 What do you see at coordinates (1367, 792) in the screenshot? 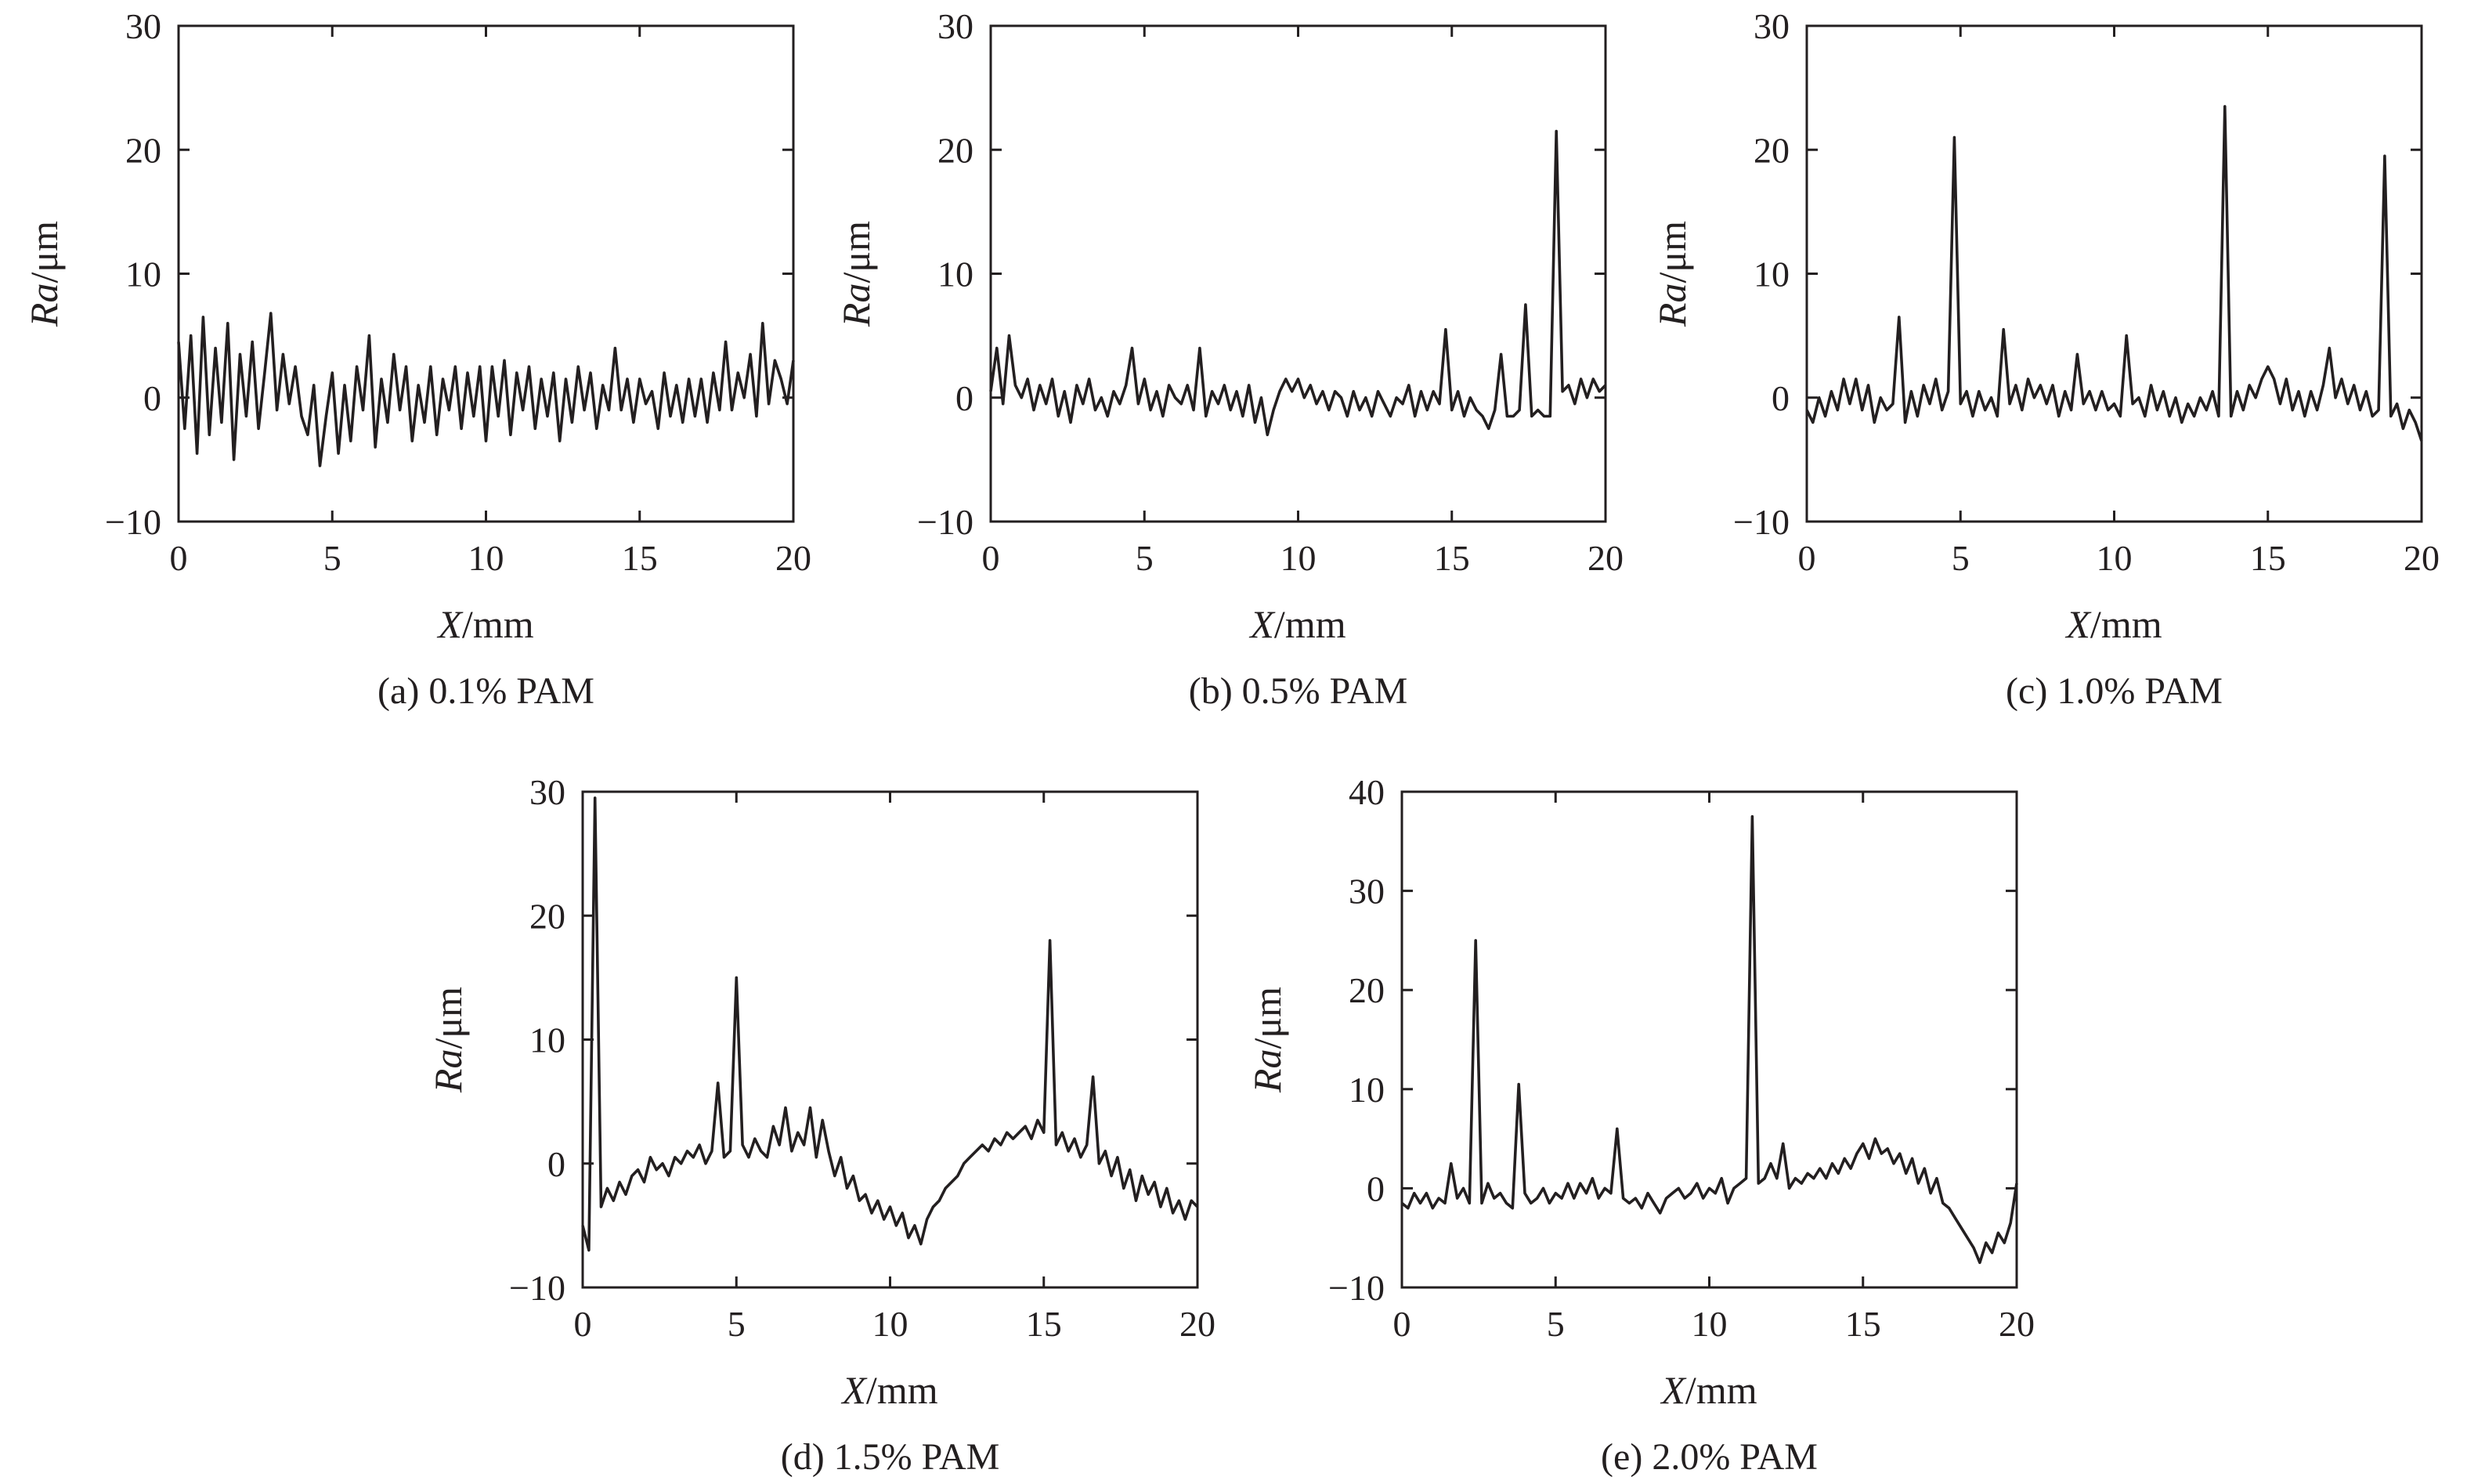
I see `y-tick-label: 40` at bounding box center [1367, 792].